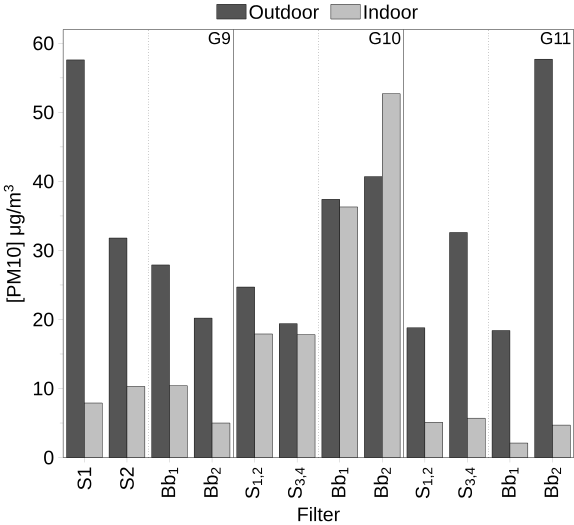  Describe the element at coordinates (44, 389) in the screenshot. I see `y-tick-label: 10` at that location.